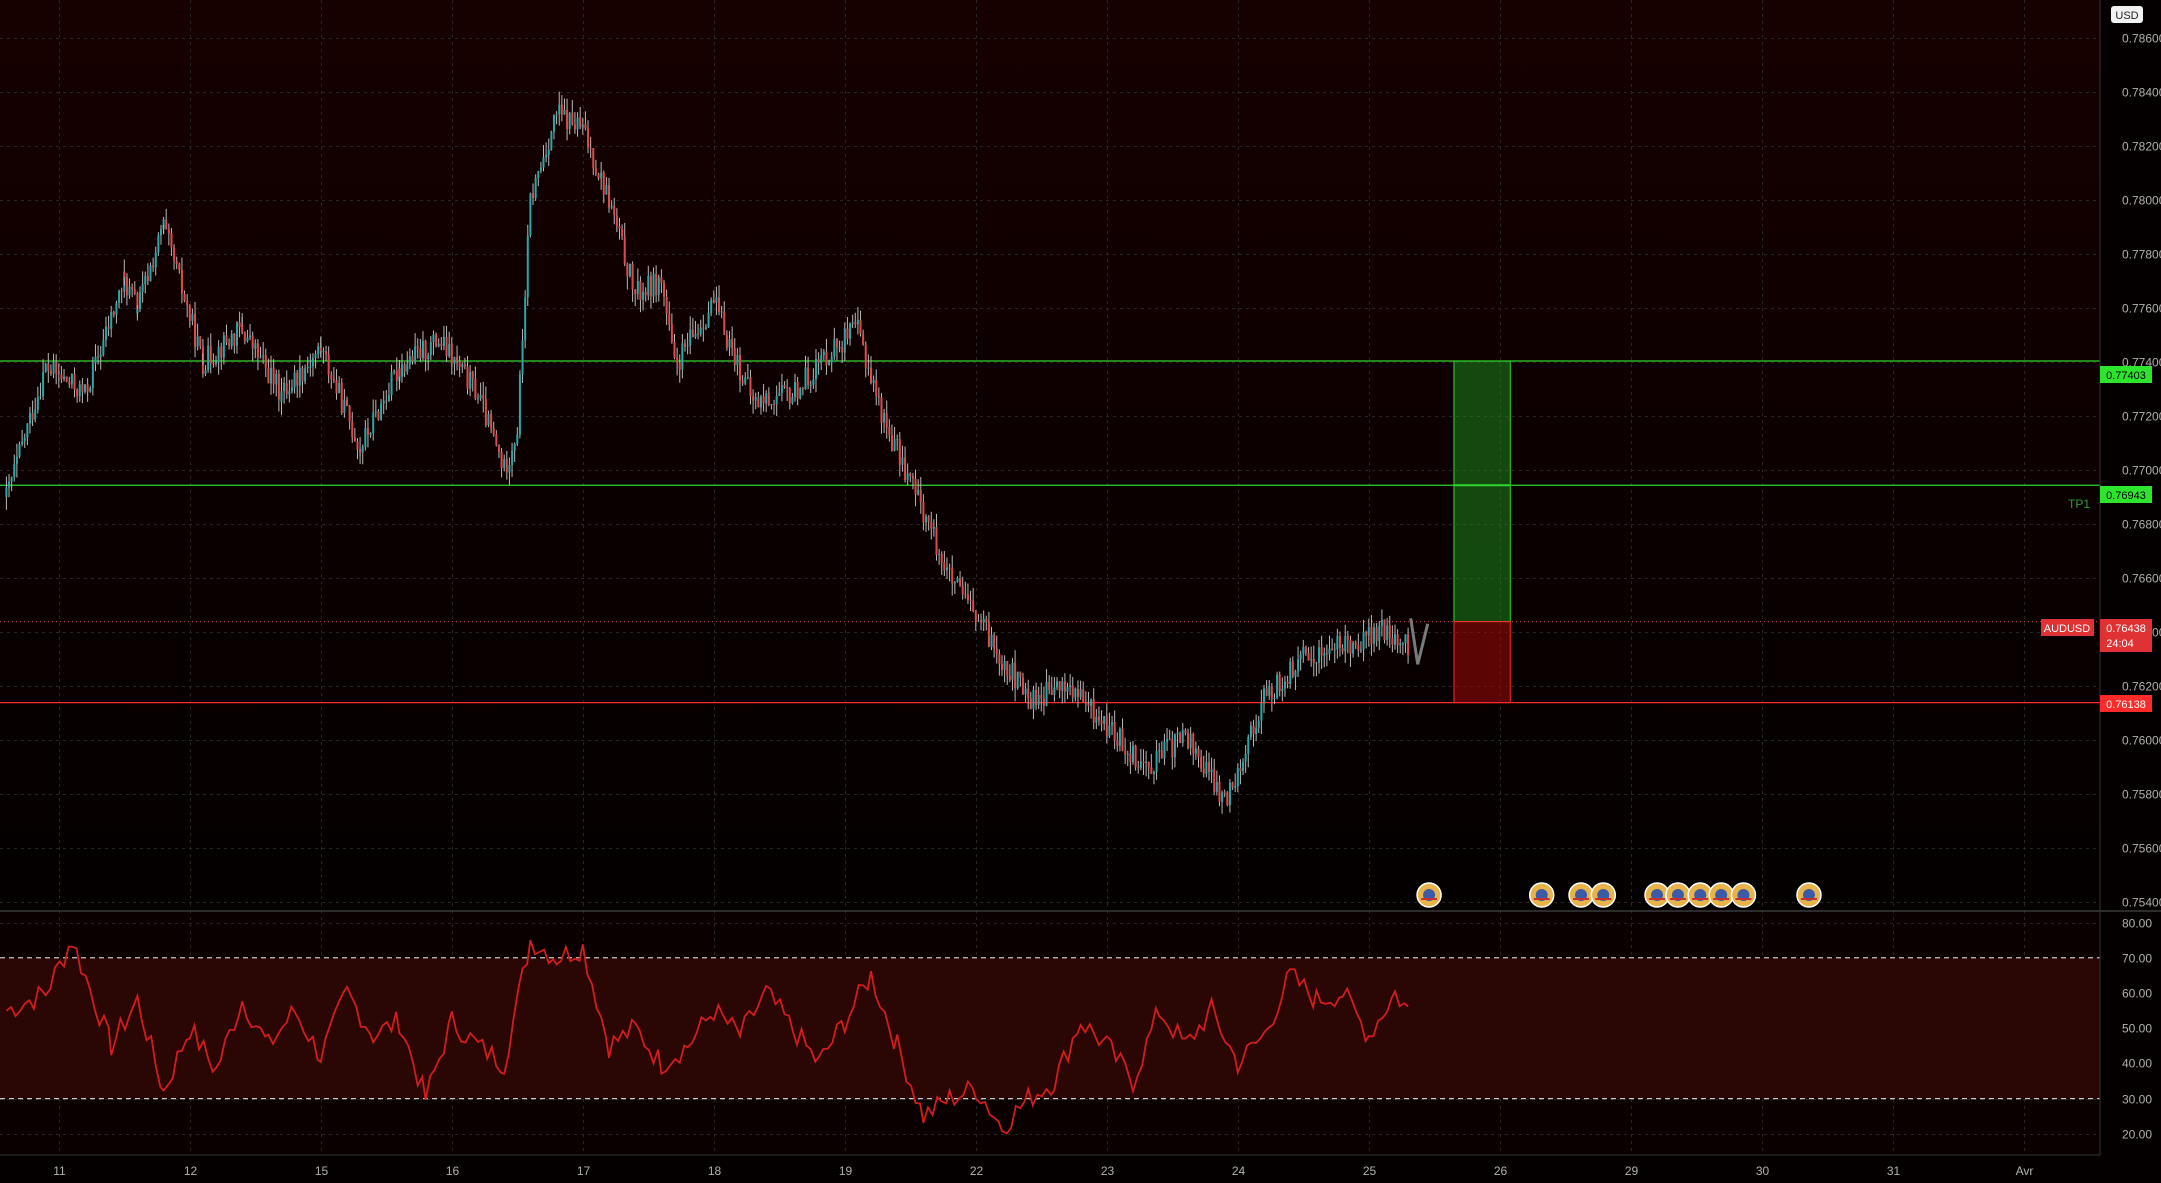 The height and width of the screenshot is (1183, 2161). Describe the element at coordinates (2127, 14) in the screenshot. I see `currency-badge` at that location.